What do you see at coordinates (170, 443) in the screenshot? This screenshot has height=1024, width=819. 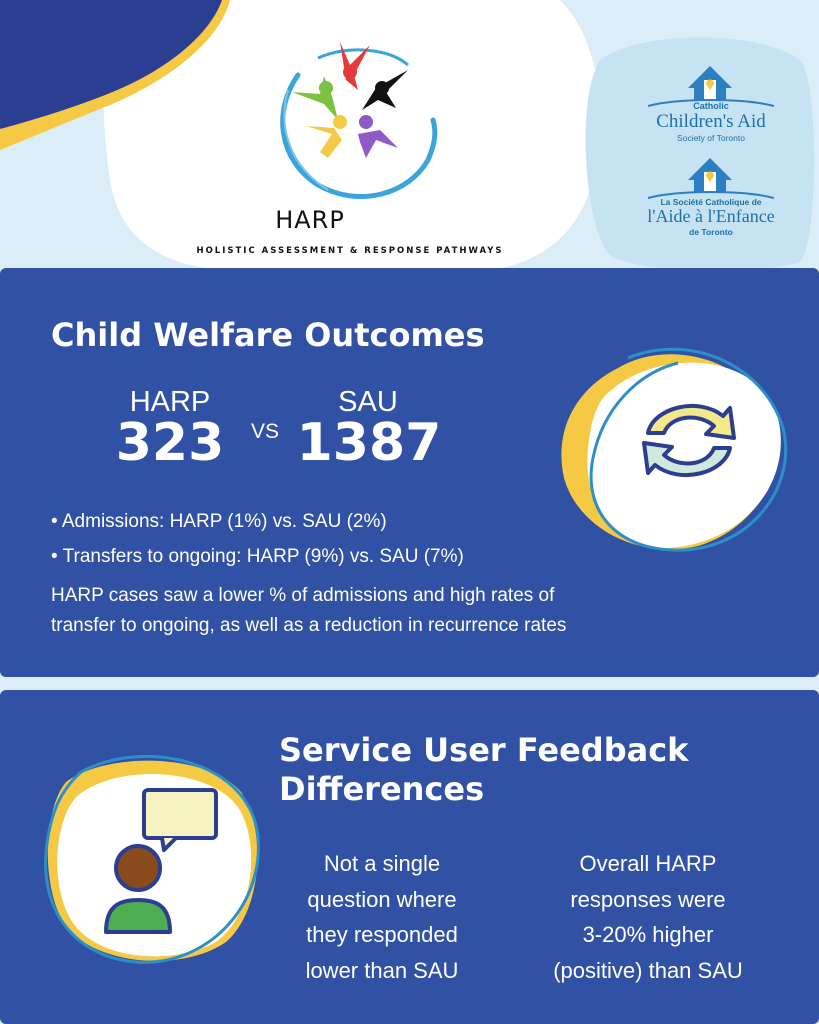 I see `harp-count: 323` at bounding box center [170, 443].